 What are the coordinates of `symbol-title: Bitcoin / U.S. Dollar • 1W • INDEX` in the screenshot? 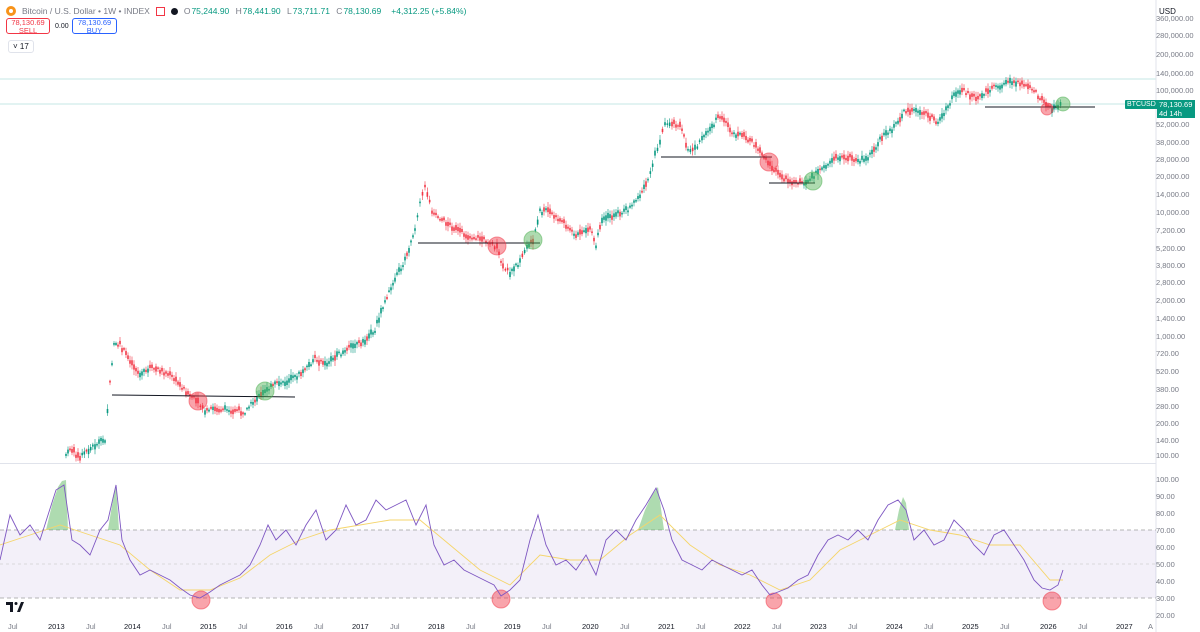 It's located at (86, 11).